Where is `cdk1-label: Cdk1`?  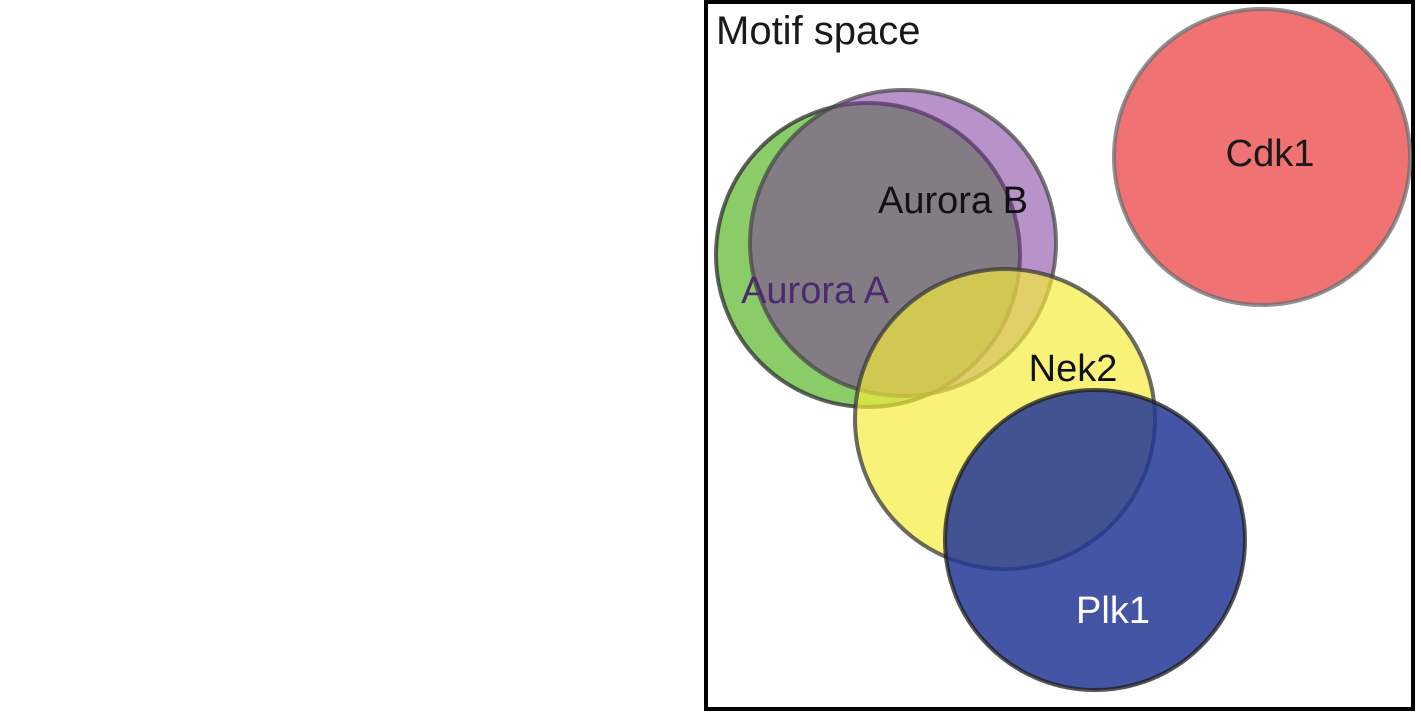 cdk1-label: Cdk1 is located at coordinates (1270, 154).